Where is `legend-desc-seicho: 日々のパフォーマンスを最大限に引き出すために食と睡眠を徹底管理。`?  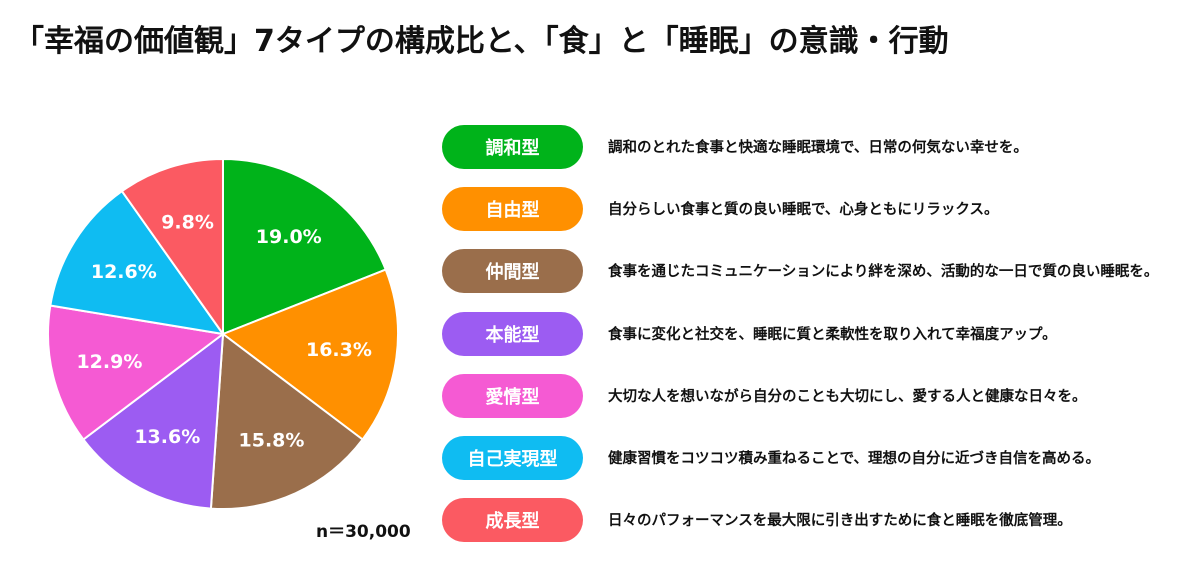
legend-desc-seicho: 日々のパフォーマンスを最大限に引き出すために食と睡眠を徹底管理。 is located at coordinates (840, 521).